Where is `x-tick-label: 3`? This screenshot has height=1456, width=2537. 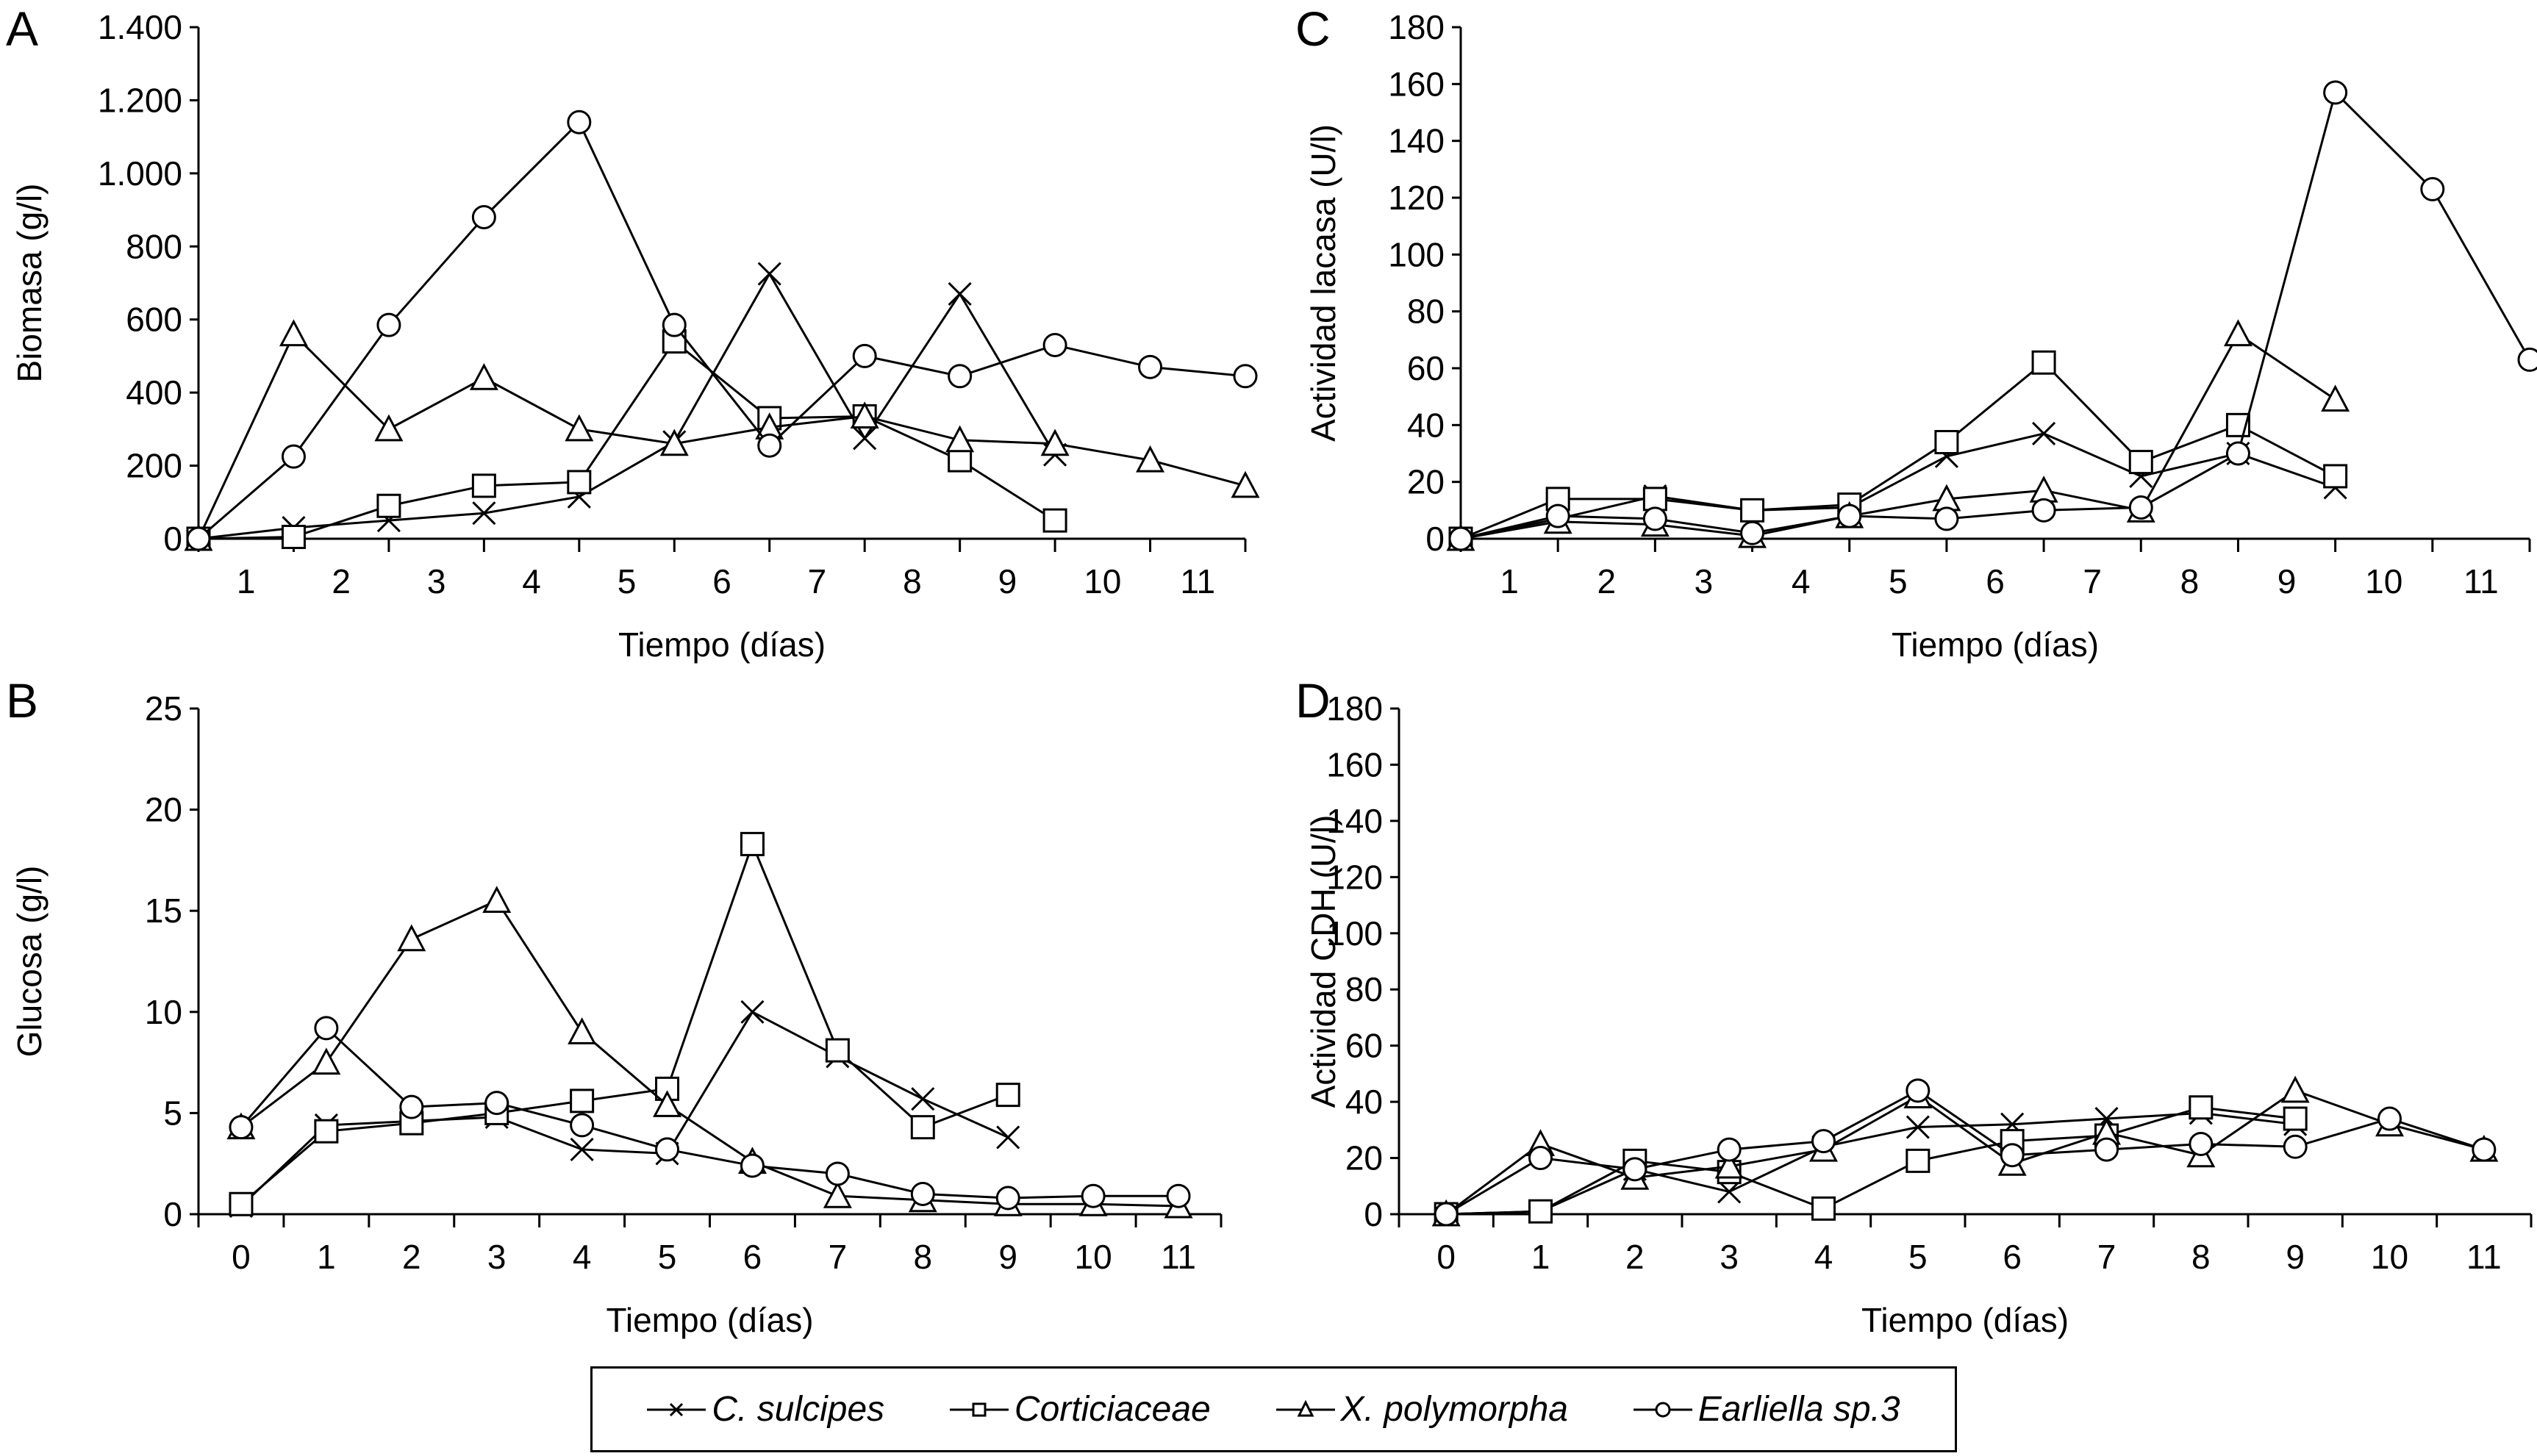 x-tick-label: 3 is located at coordinates (436, 581).